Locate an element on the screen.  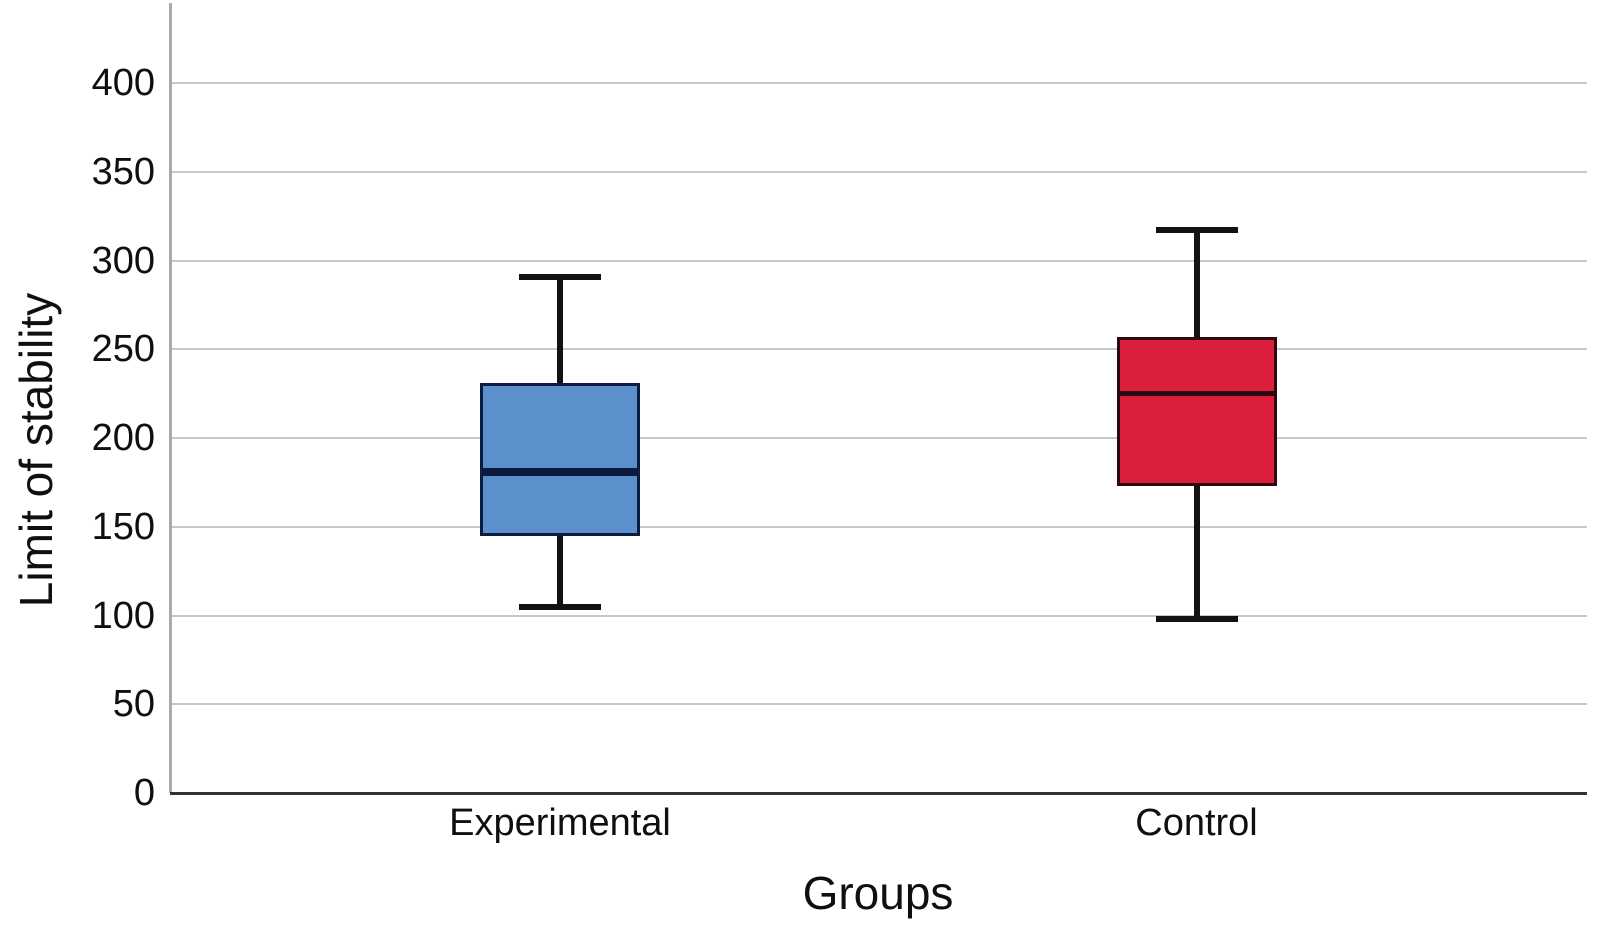
median-line-experimental is located at coordinates (560, 471).